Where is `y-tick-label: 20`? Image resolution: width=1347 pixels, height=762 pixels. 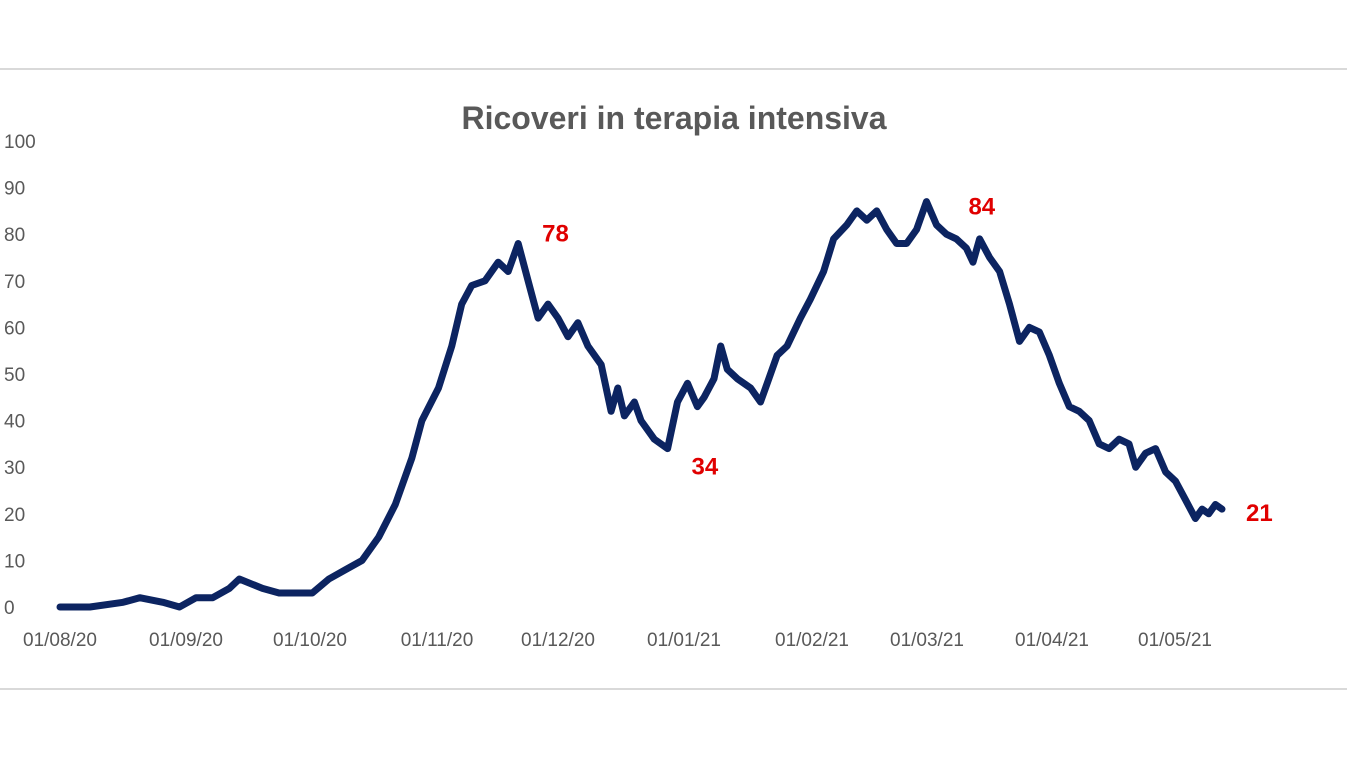
y-tick-label: 20 is located at coordinates (14, 515).